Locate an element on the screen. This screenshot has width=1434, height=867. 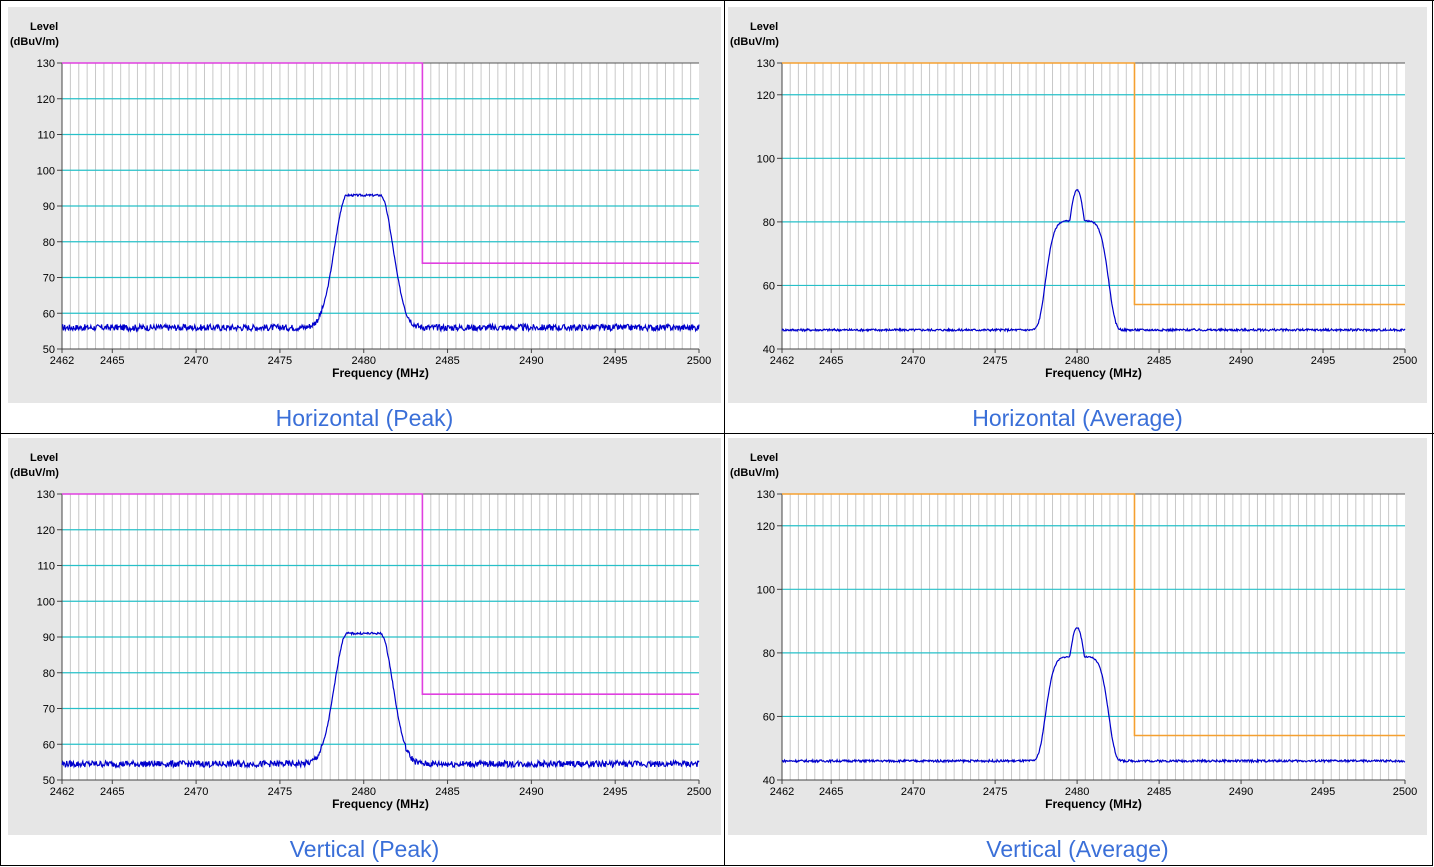
chart-caption: Vertical (Peak) is located at coordinates (364, 849).